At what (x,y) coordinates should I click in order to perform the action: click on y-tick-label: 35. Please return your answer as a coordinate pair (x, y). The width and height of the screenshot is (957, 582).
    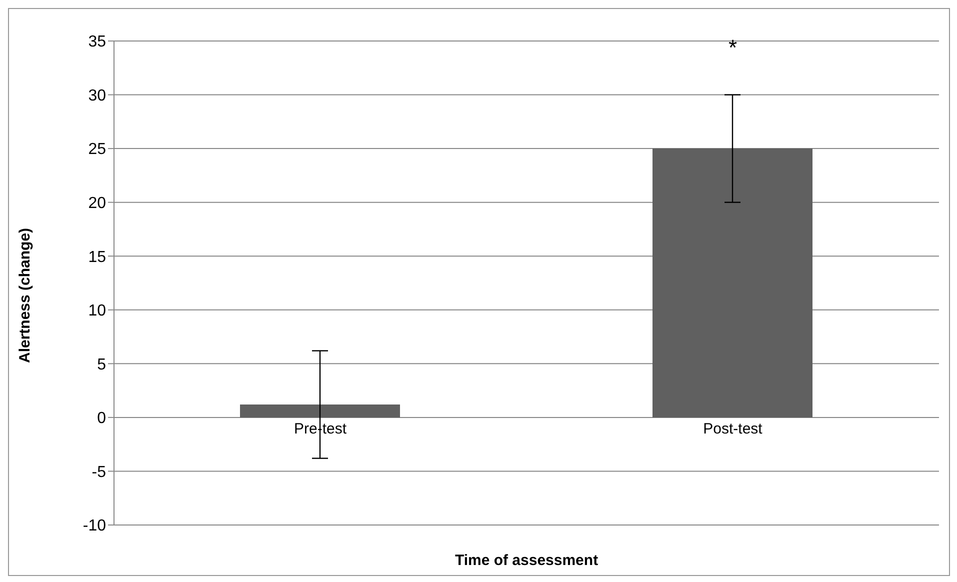
    Looking at the image, I should click on (97, 42).